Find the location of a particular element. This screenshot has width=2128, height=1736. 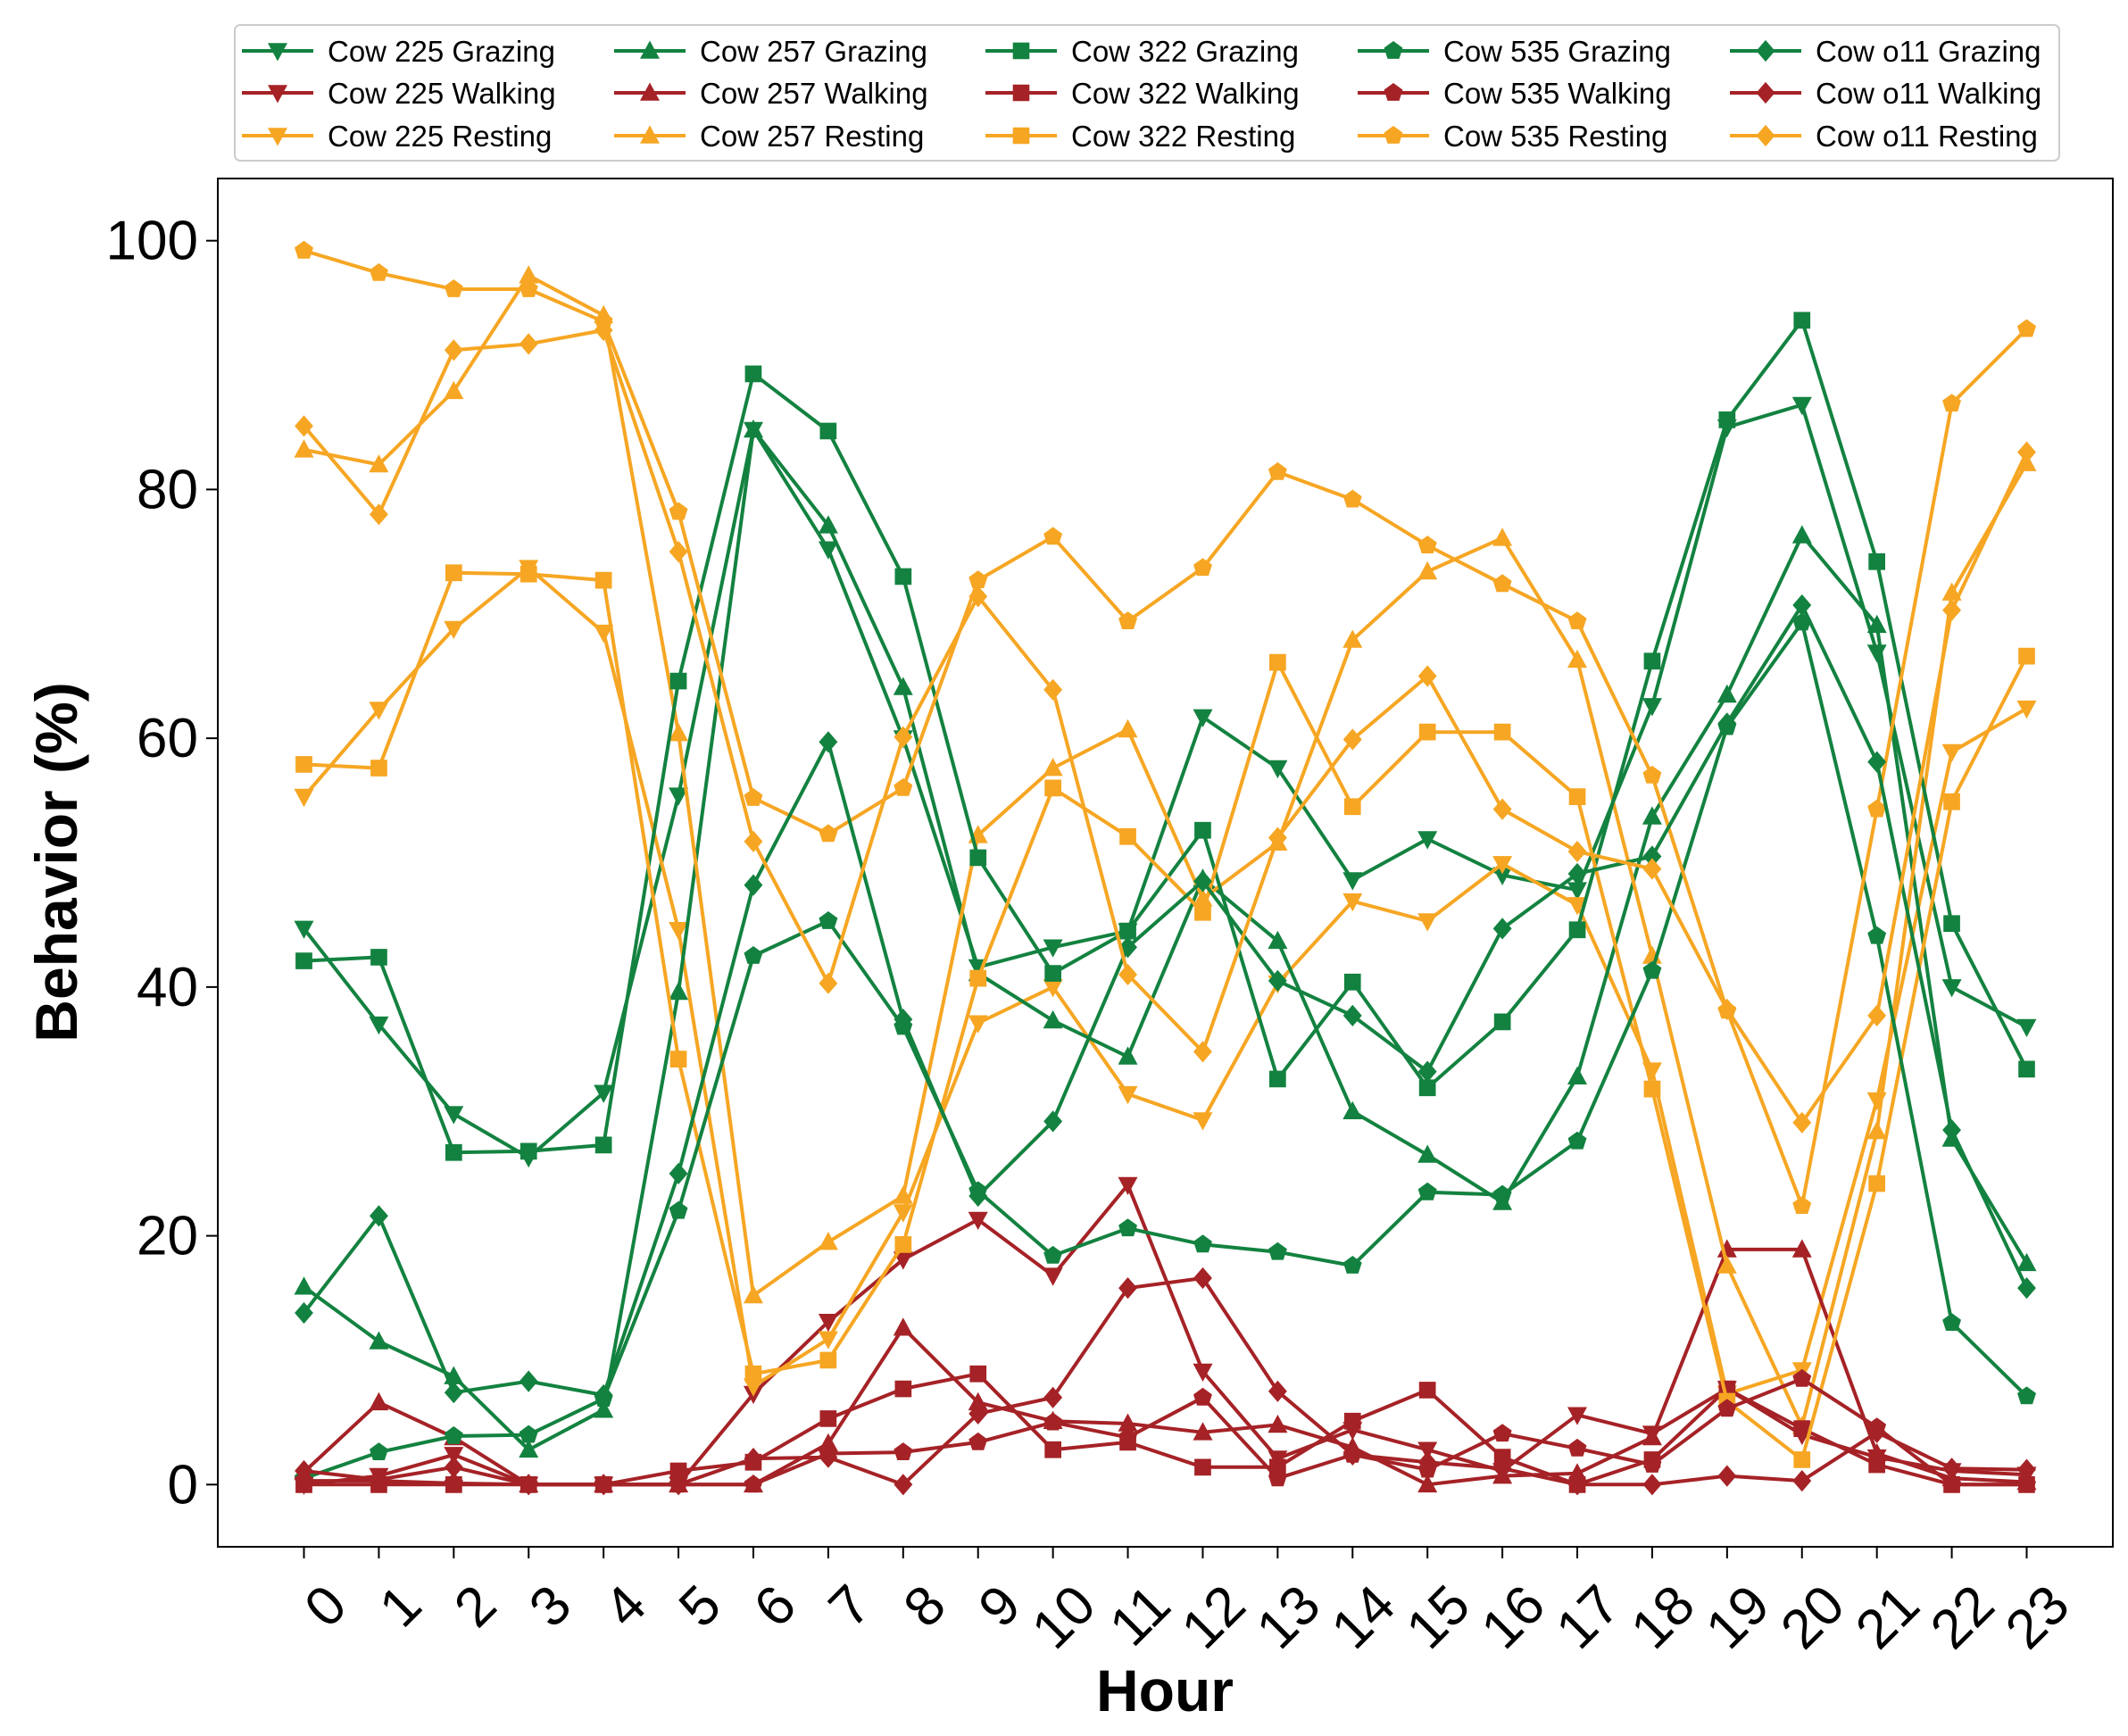

legend-label: Cow 535 Walking is located at coordinates (1558, 93).